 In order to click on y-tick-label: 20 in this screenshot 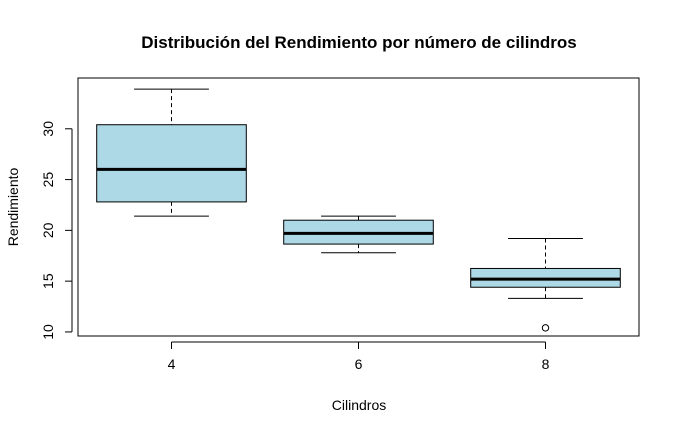, I will do `click(48, 230)`.